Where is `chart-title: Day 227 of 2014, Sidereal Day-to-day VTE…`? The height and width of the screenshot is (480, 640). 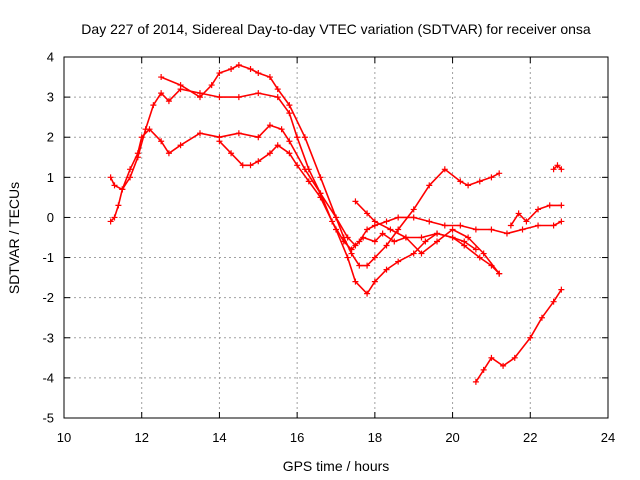 chart-title: Day 227 of 2014, Sidereal Day-to-day VTE… is located at coordinates (336, 29).